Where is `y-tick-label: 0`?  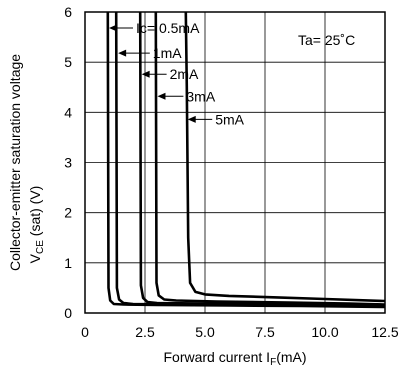
y-tick-label: 0 is located at coordinates (68, 313).